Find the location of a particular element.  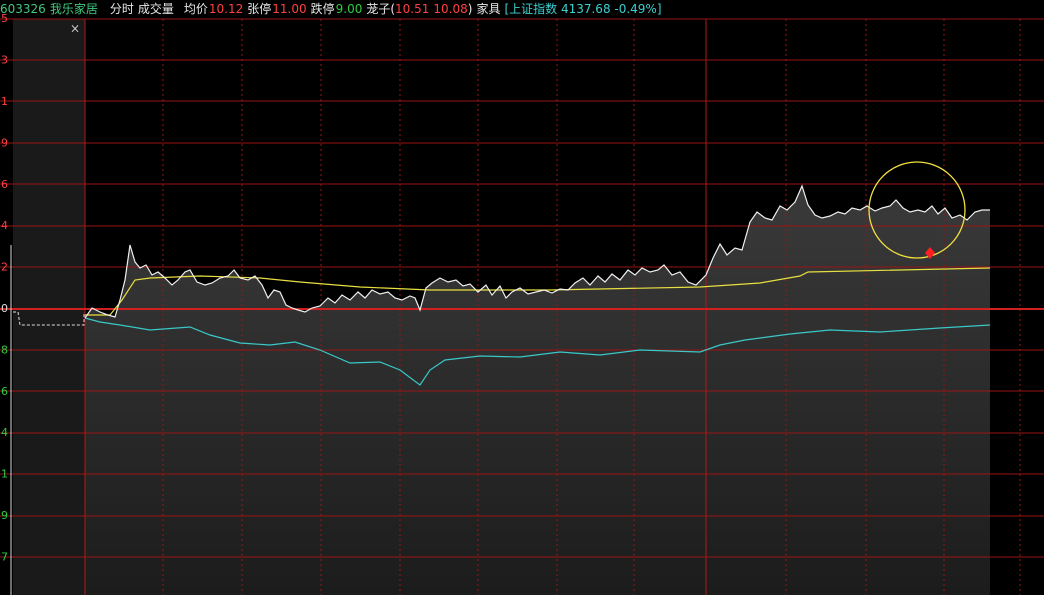

cage-high: 10.51 is located at coordinates (412, 9).